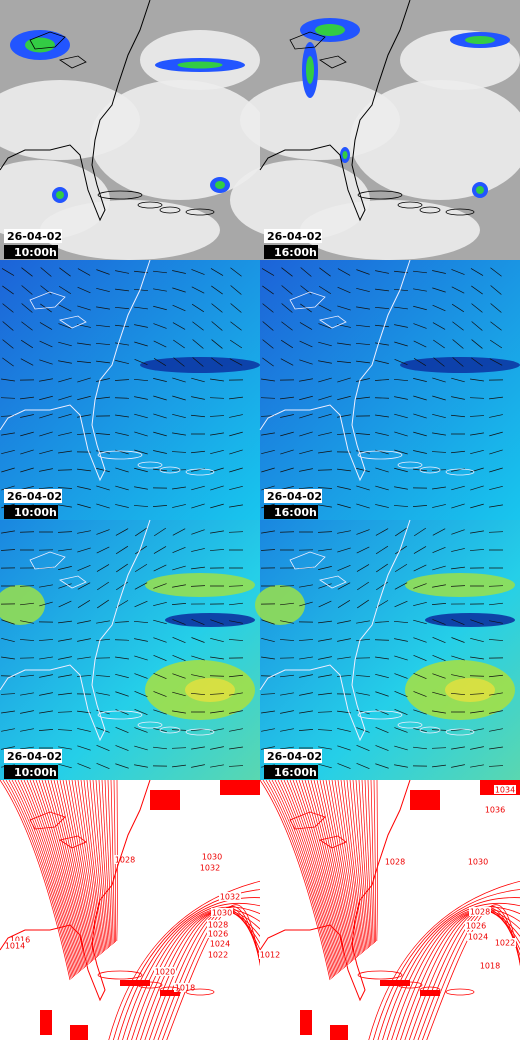 This screenshot has height=1044, width=520. What do you see at coordinates (495, 810) in the screenshot?
I see `isobar-label: 1036` at bounding box center [495, 810].